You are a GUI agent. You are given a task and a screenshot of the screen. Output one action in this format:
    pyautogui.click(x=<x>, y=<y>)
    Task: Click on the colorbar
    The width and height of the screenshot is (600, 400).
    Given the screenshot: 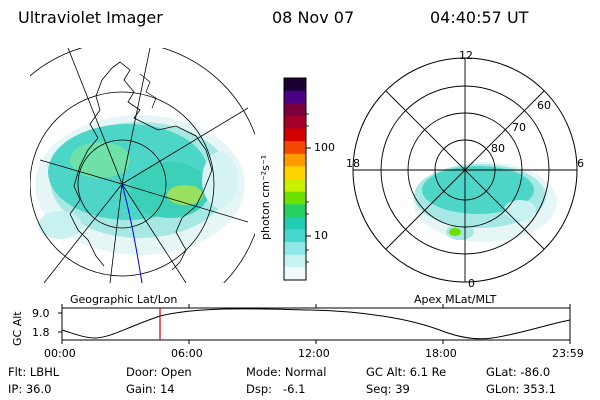 What is the action you would take?
    pyautogui.click(x=295, y=179)
    